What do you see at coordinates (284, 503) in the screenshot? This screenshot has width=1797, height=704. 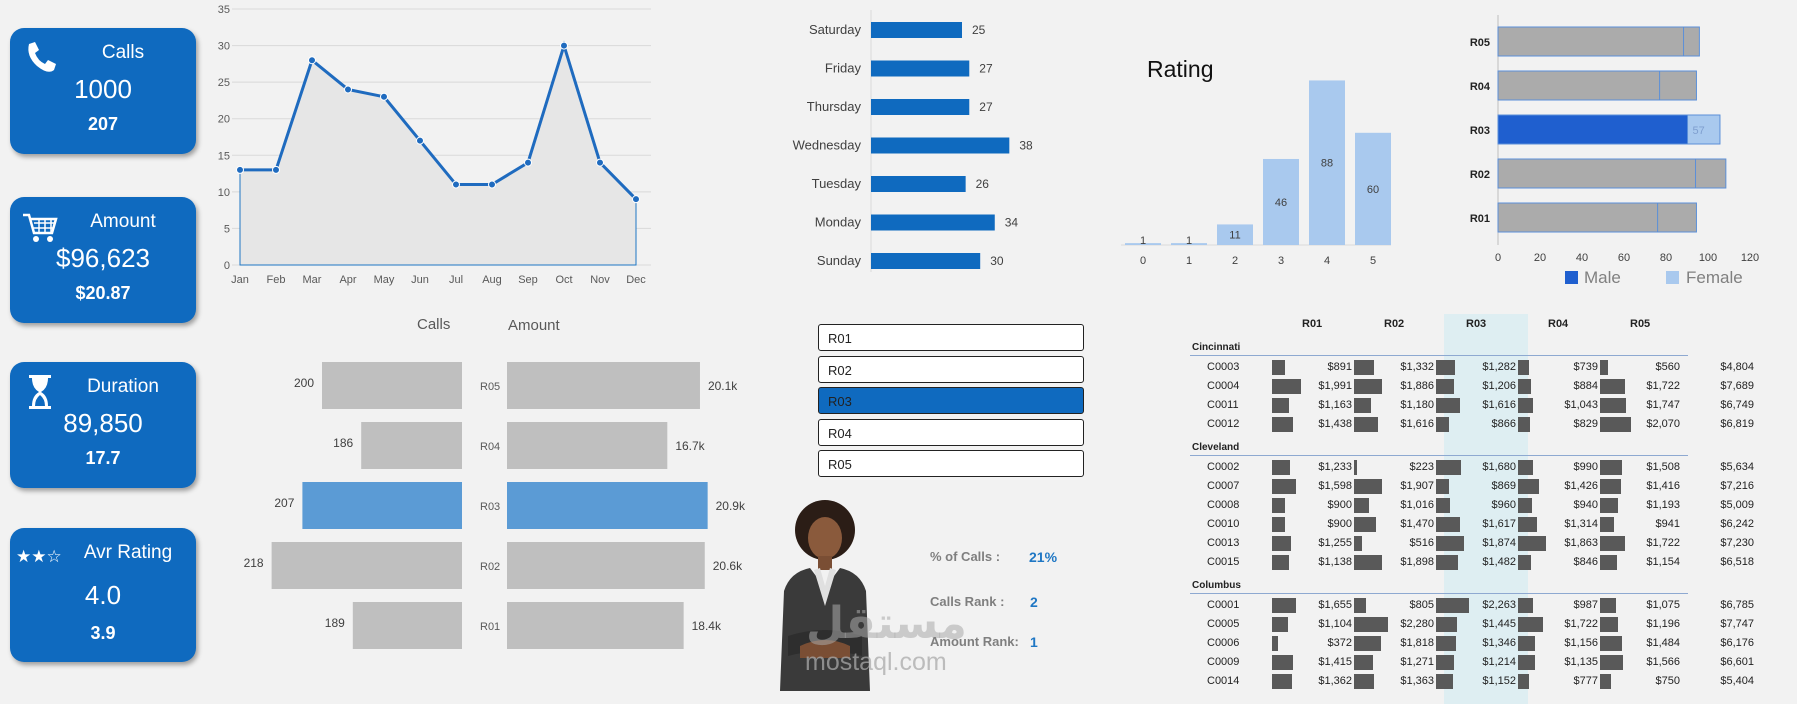 I see `data-label: 207` at bounding box center [284, 503].